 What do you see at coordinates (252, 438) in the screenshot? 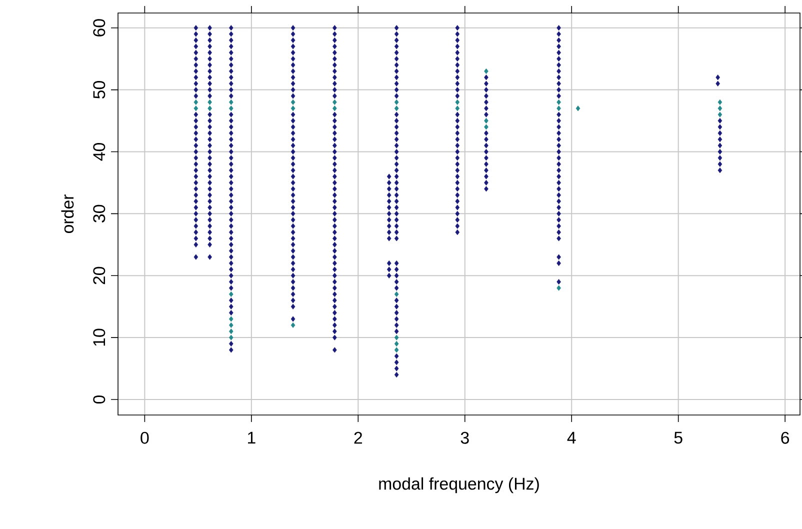
I see `x-tick-label: 1` at bounding box center [252, 438].